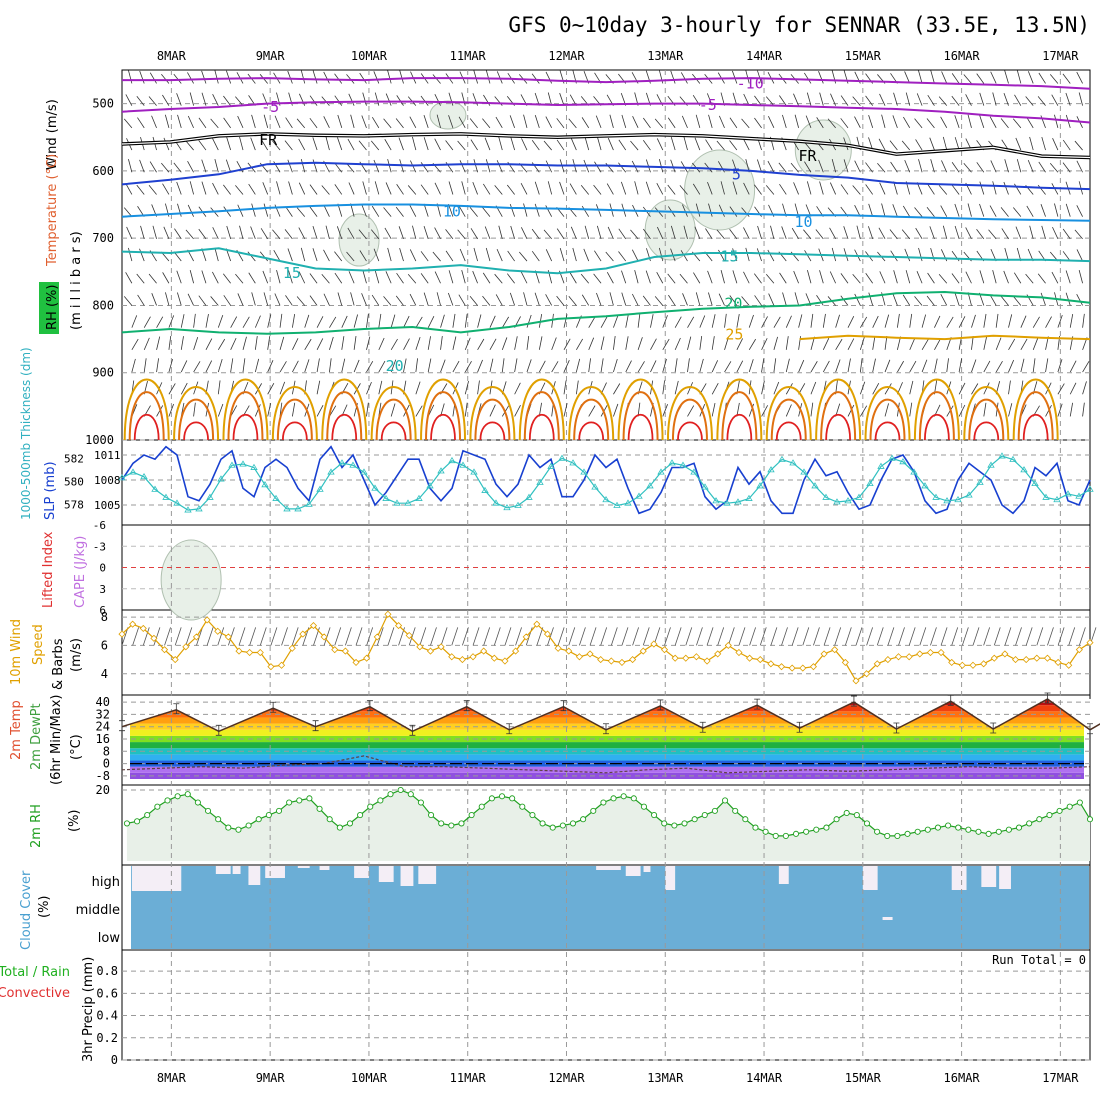  What do you see at coordinates (44, 907) in the screenshot?
I see `cloud-label-b: (%)` at bounding box center [44, 907].